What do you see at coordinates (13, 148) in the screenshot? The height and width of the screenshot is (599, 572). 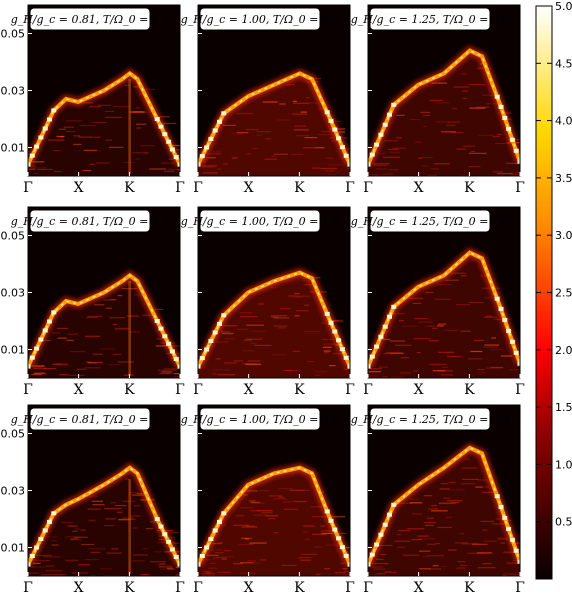 I see `y-tick-label: 0.01` at bounding box center [13, 148].